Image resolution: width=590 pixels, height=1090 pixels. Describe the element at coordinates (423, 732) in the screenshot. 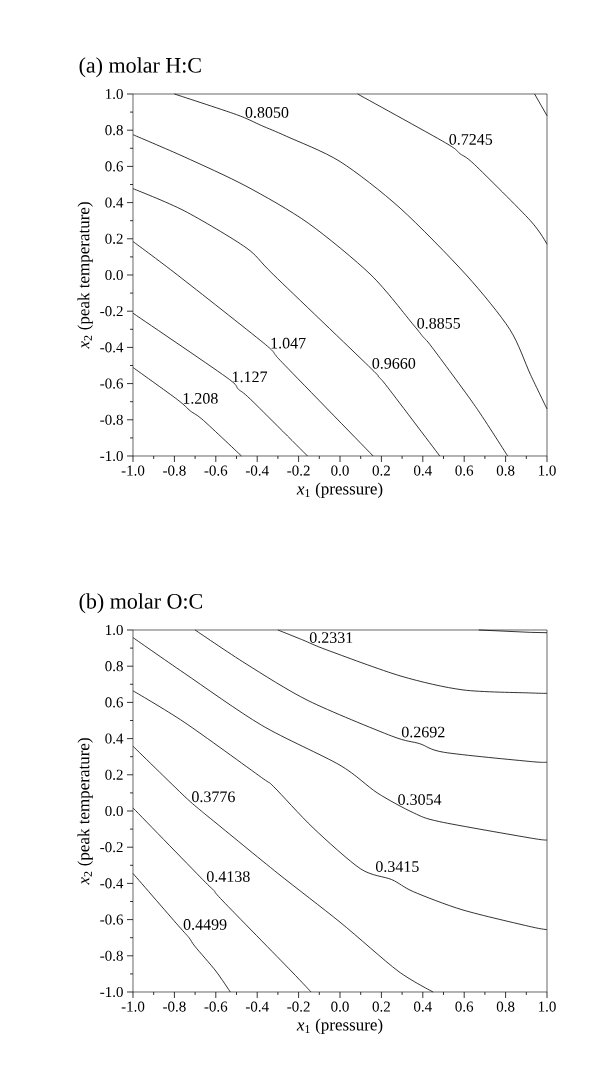

I see `series-label: 0.2692` at that location.